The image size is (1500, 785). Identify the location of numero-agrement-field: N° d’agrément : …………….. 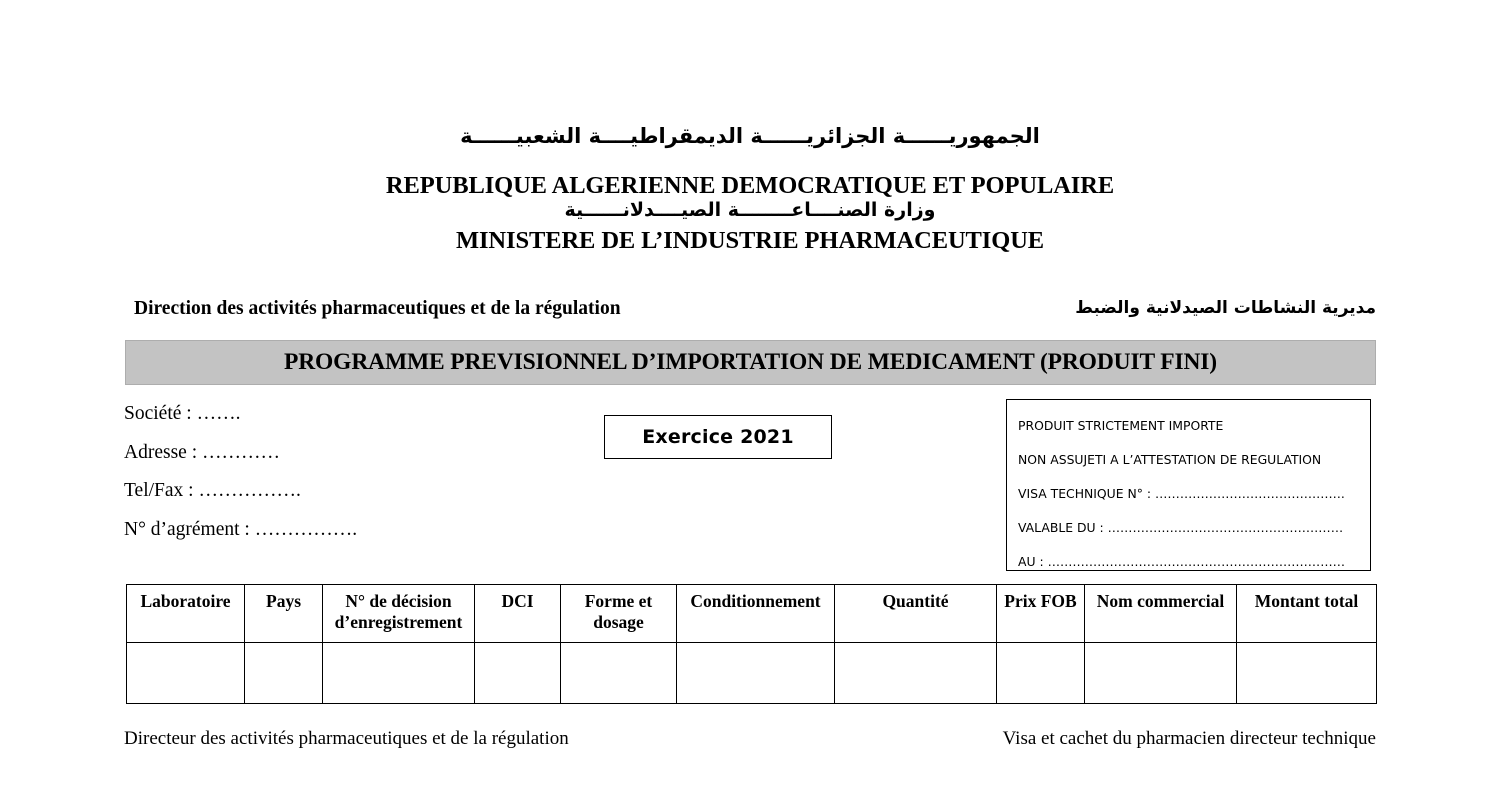
(241, 529).